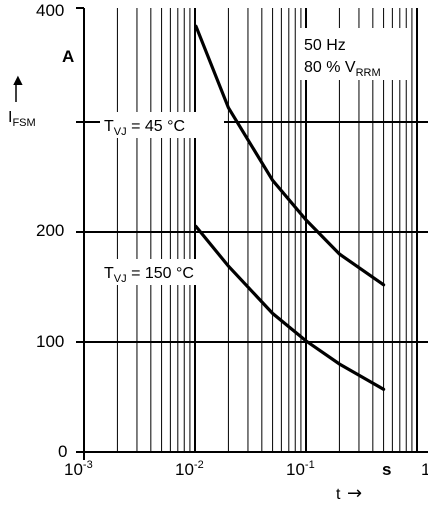 This screenshot has height=506, width=428. What do you see at coordinates (78, 469) in the screenshot?
I see `x-tick-label-1e-3: 10⁻³` at bounding box center [78, 469].